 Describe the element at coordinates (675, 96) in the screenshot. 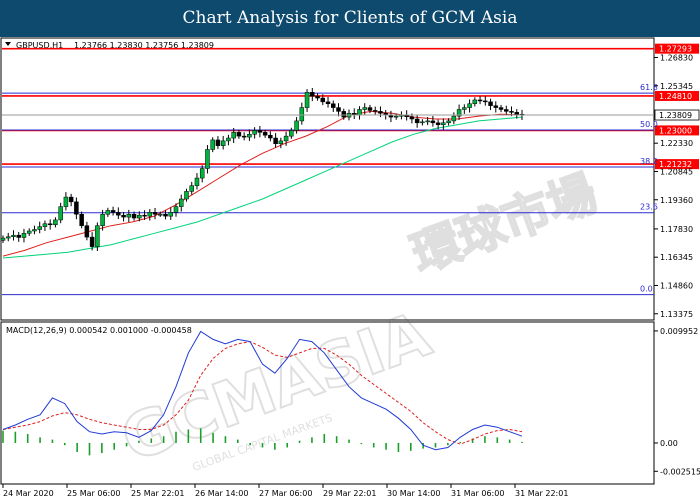

I see `level-price-label: 1.24810` at that location.